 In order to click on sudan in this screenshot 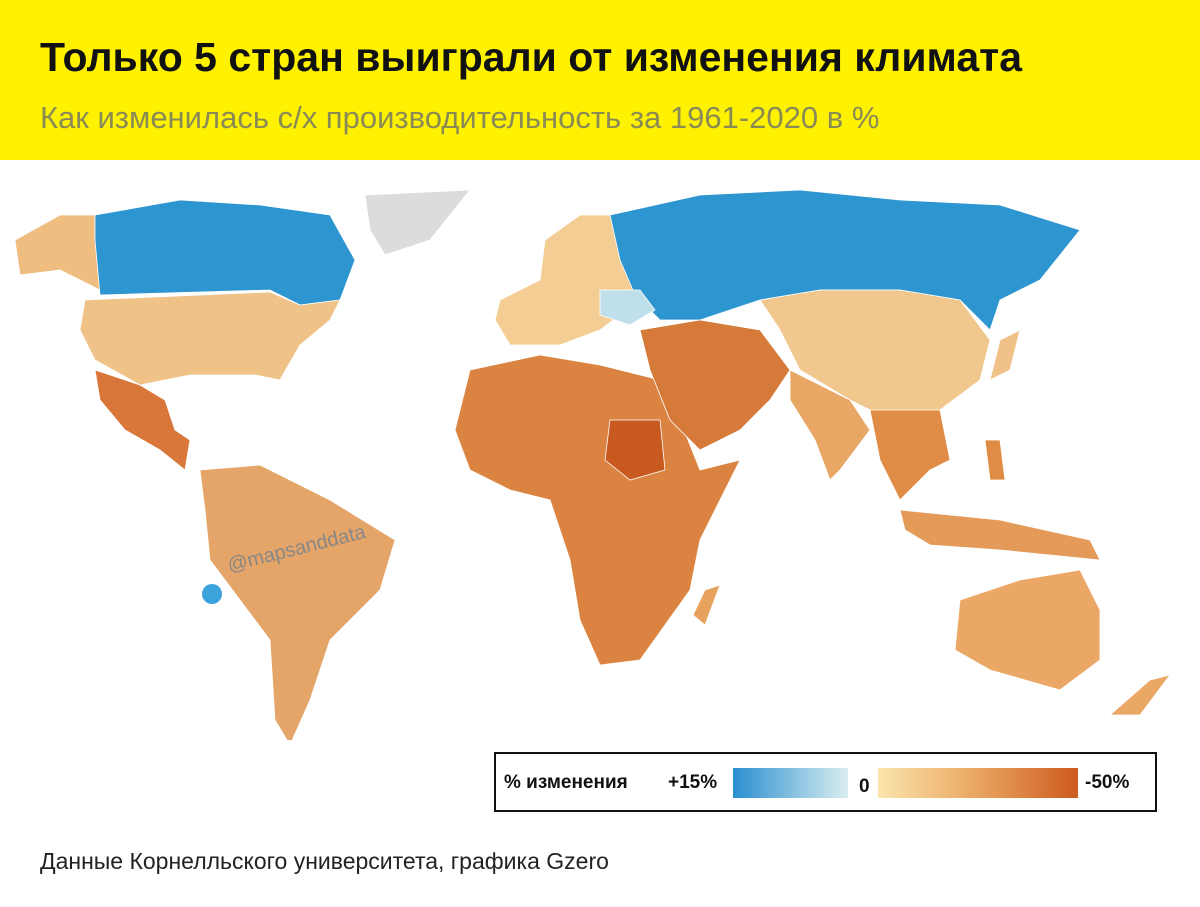, I will do `click(635, 450)`.